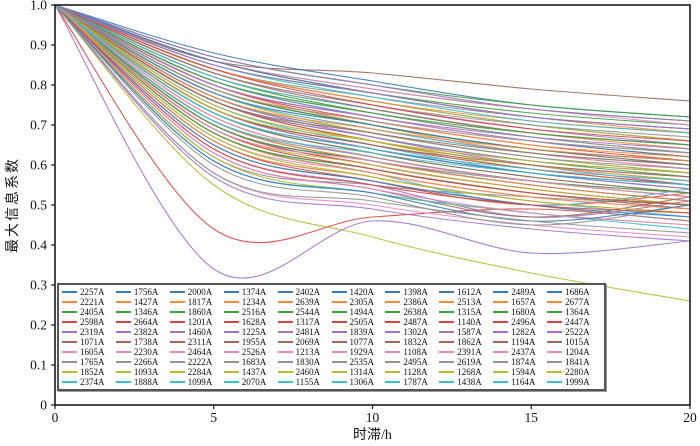  Describe the element at coordinates (358, 342) in the screenshot. I see `legend-item-1077A: 1077A` at that location.